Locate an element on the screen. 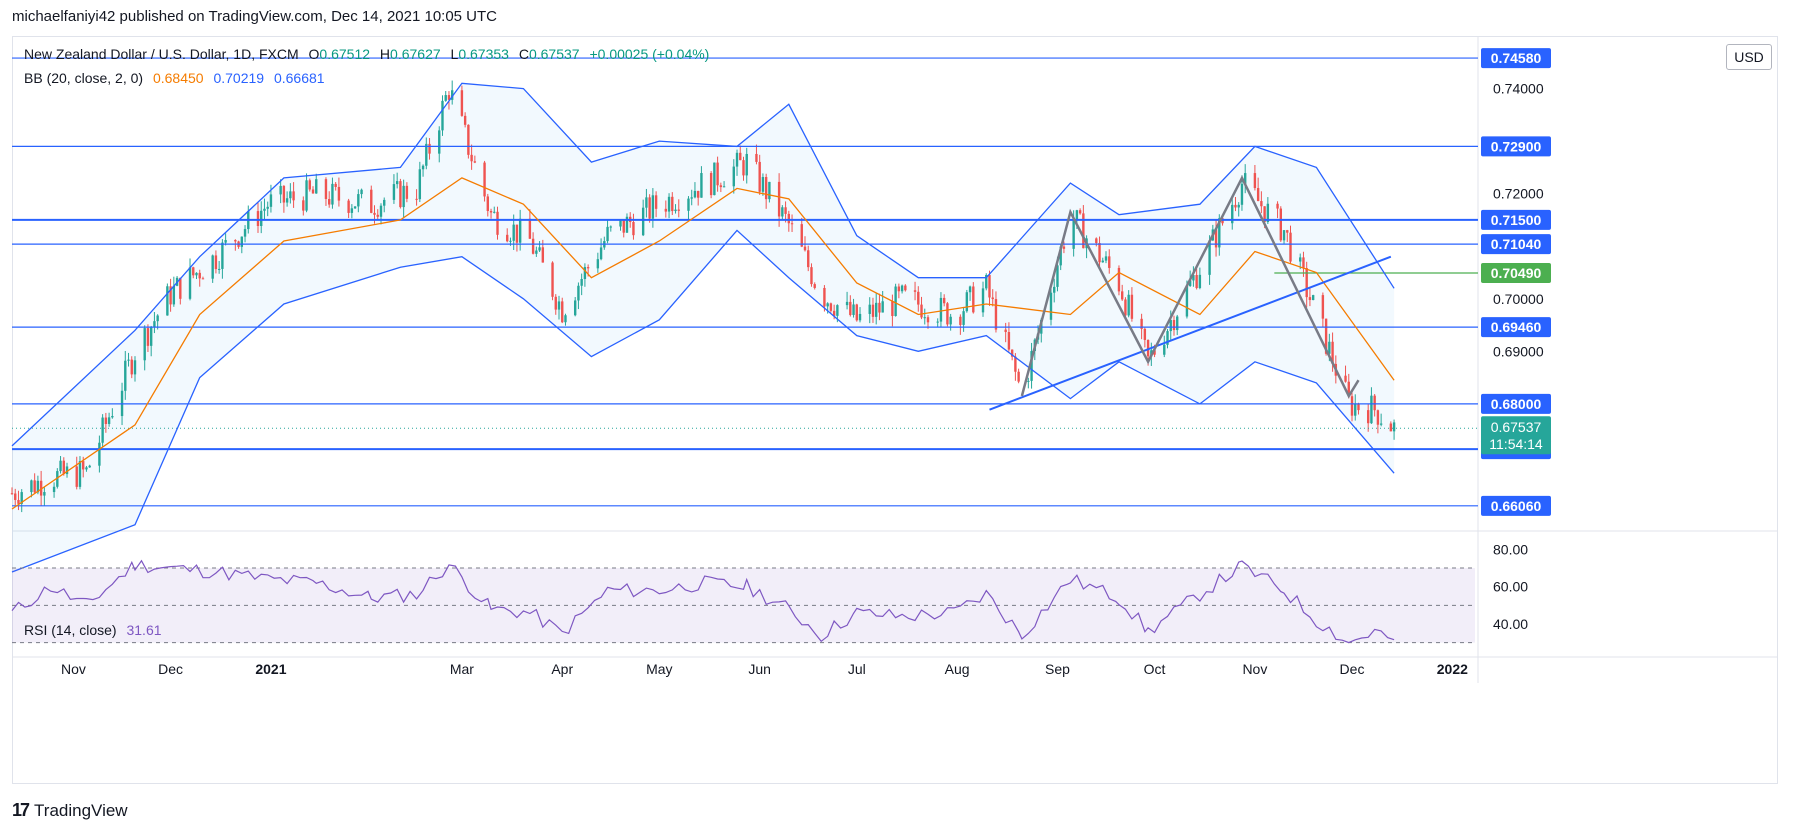  time-tick-label: 2022 is located at coordinates (1452, 669).